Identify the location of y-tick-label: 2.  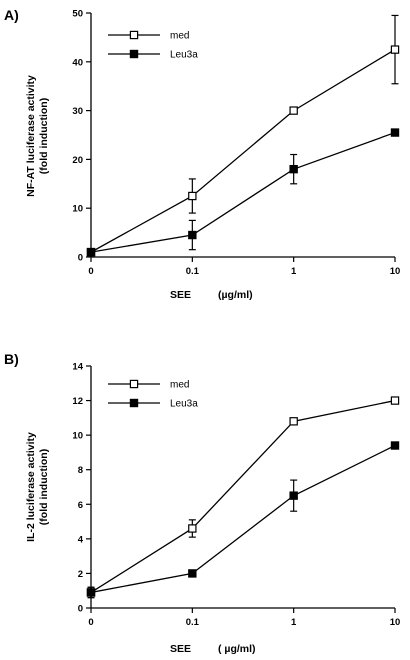
(80, 574).